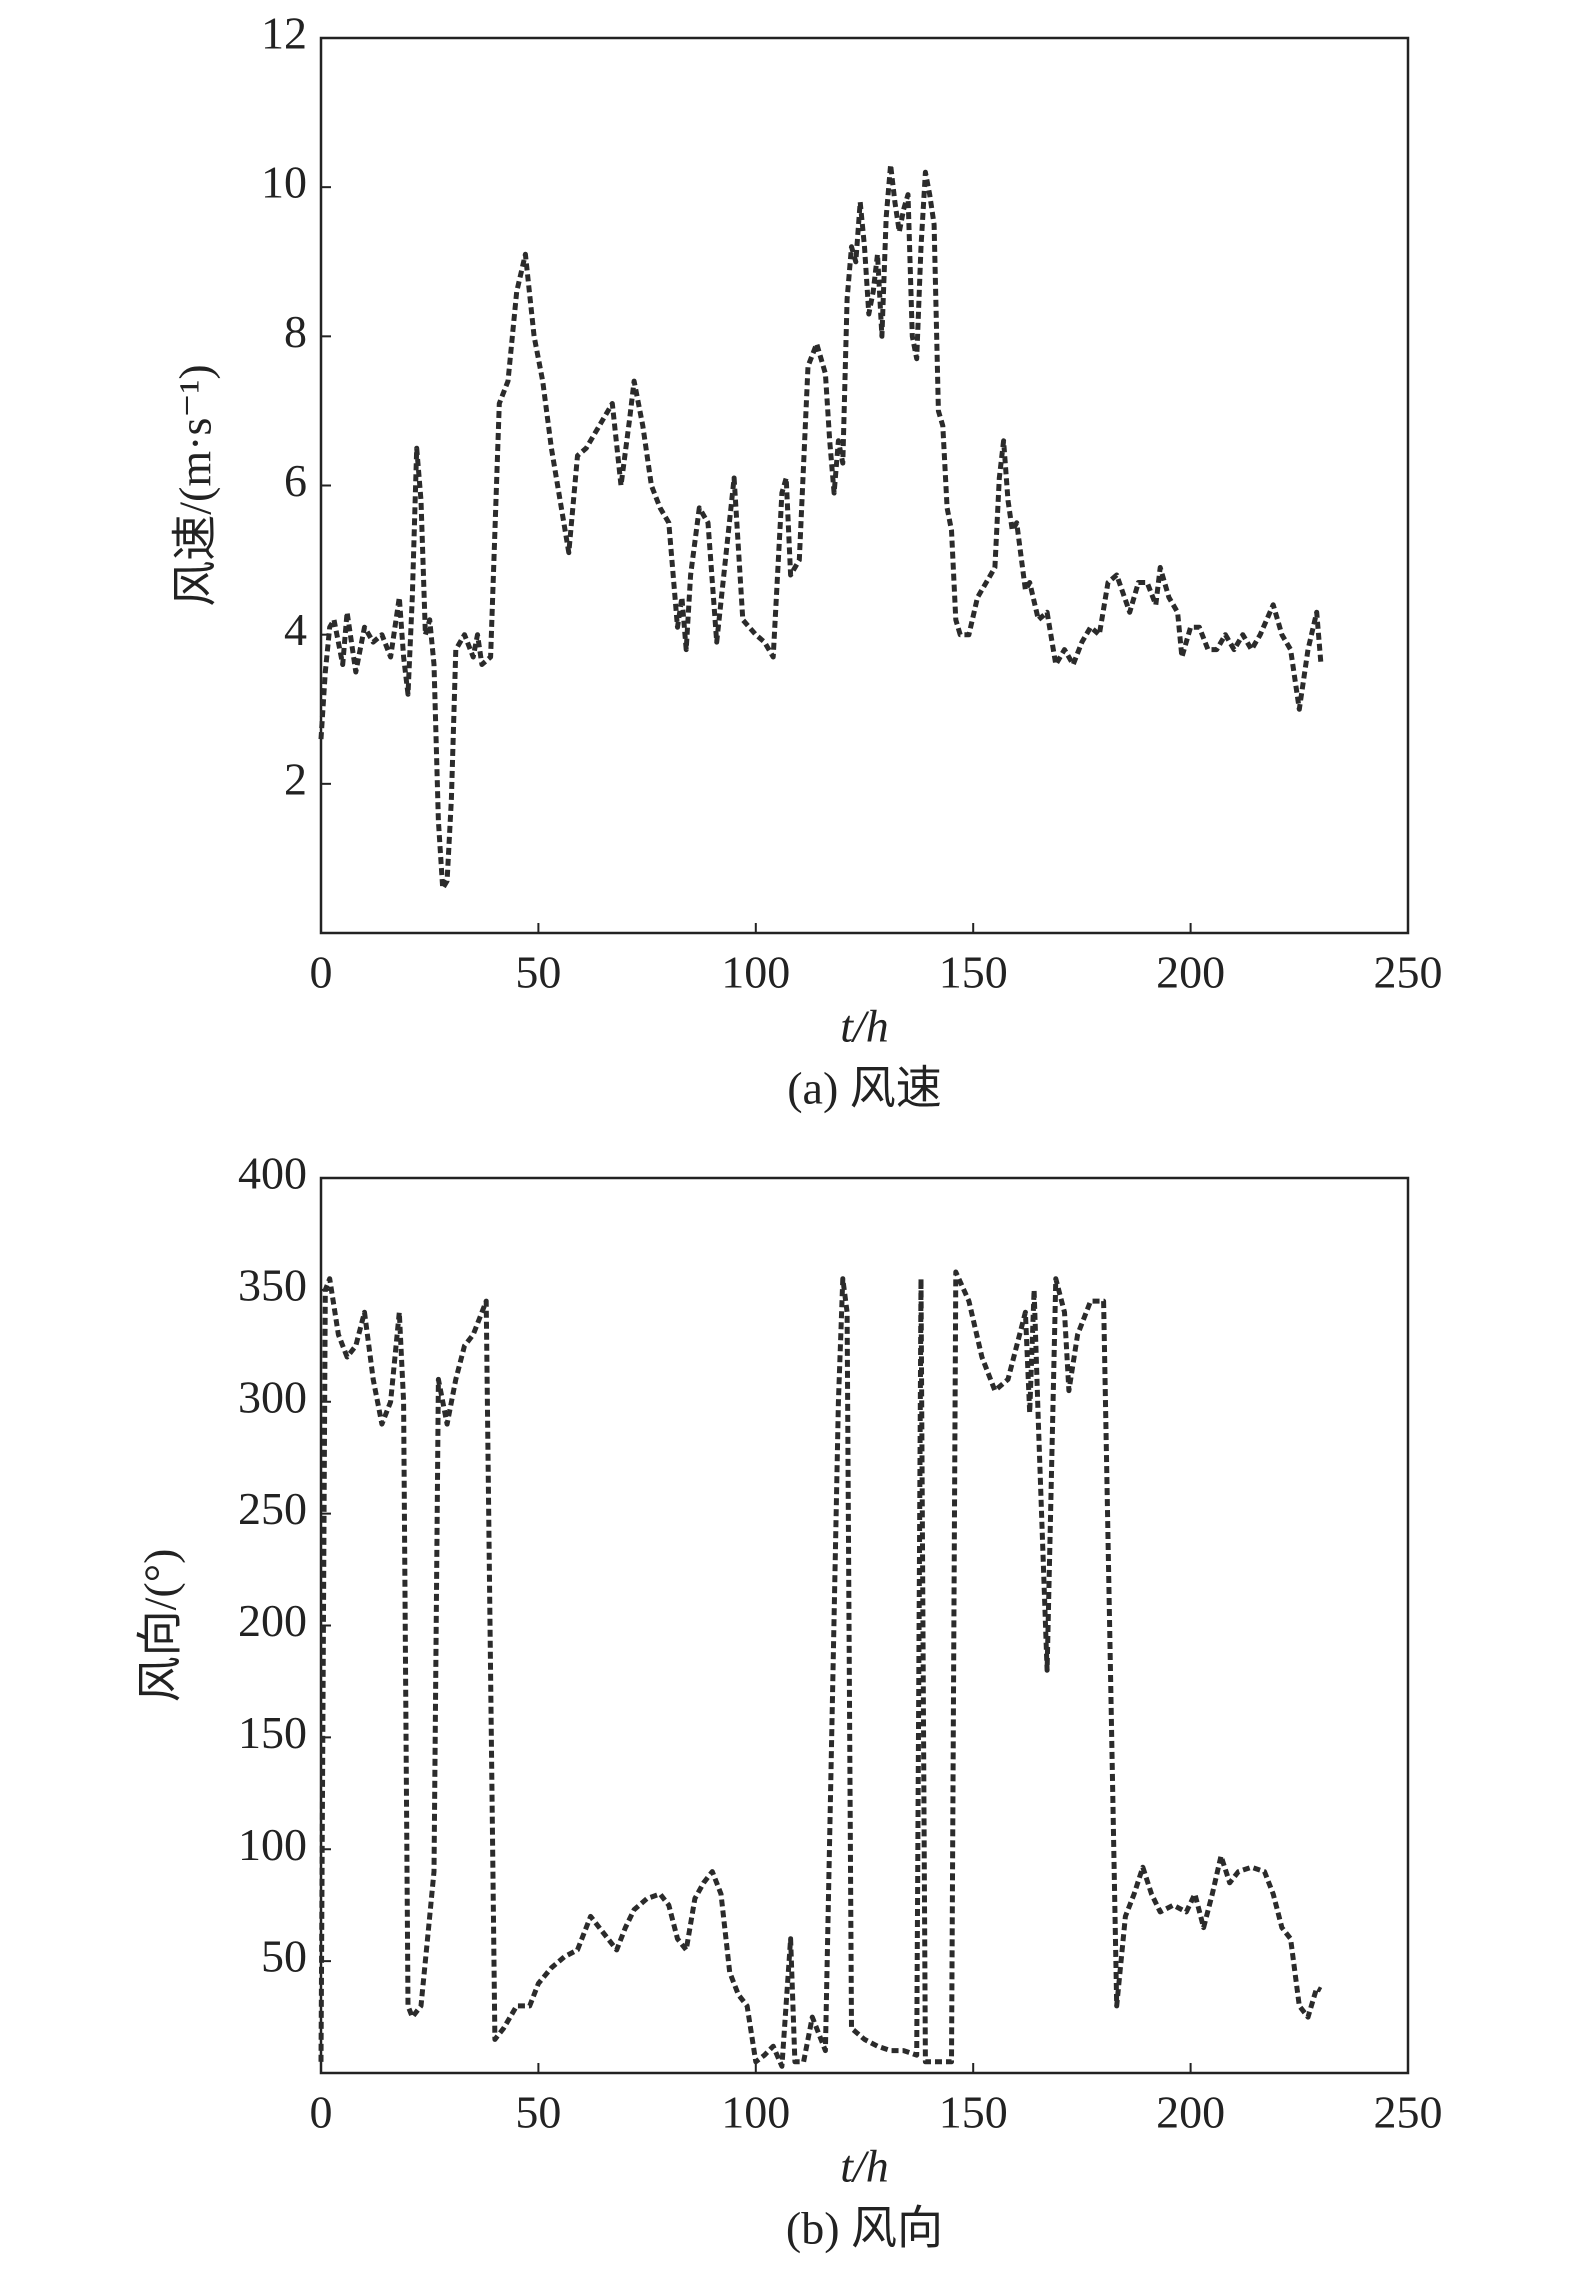  What do you see at coordinates (295, 629) in the screenshot?
I see `y-tick-label: 4` at bounding box center [295, 629].